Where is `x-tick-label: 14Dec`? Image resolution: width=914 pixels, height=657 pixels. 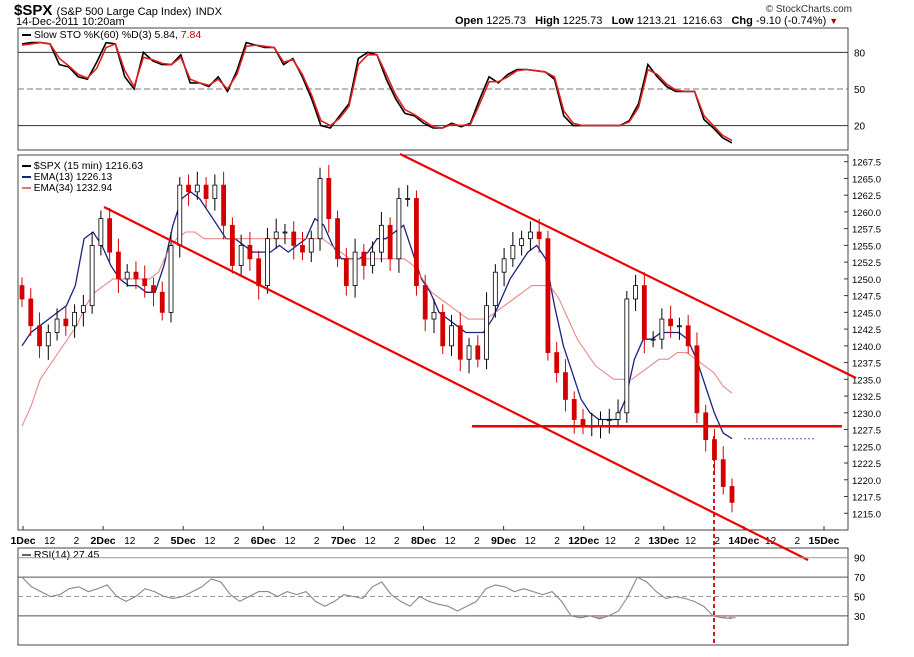
x-tick-label: 14Dec is located at coordinates (743, 541).